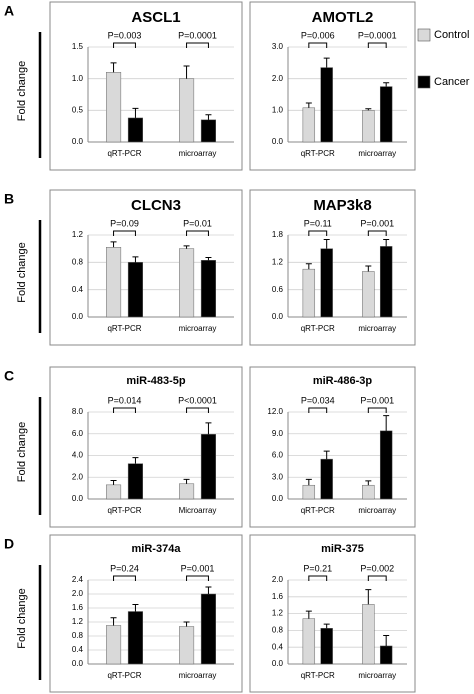 Image resolution: width=474 pixels, height=694 pixels. I want to click on y-tick-label: 12.0, so click(275, 411).